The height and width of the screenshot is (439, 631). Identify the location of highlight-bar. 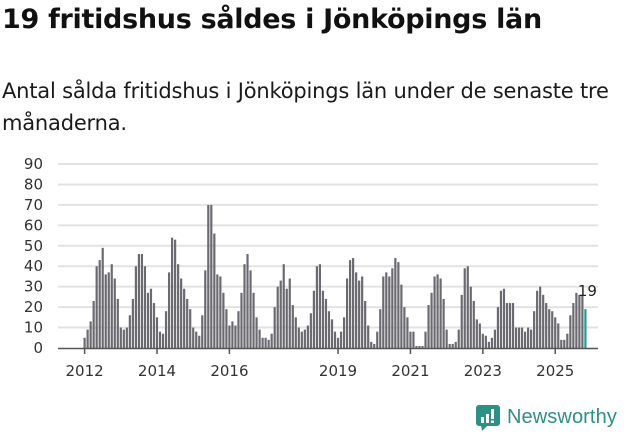
(585, 328).